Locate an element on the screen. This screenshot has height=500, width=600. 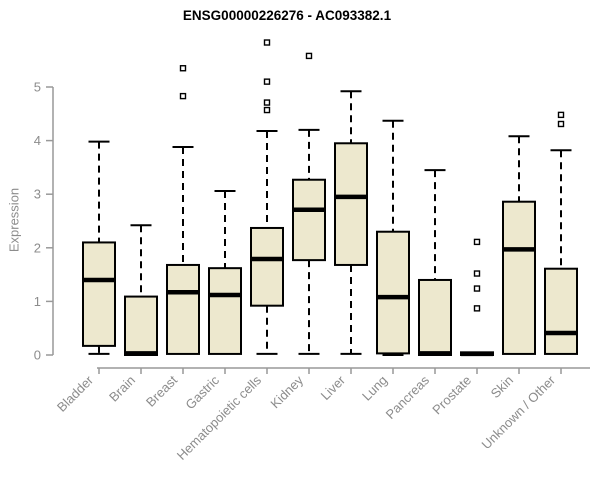
y-tick-label-2: 2 is located at coordinates (37, 247).